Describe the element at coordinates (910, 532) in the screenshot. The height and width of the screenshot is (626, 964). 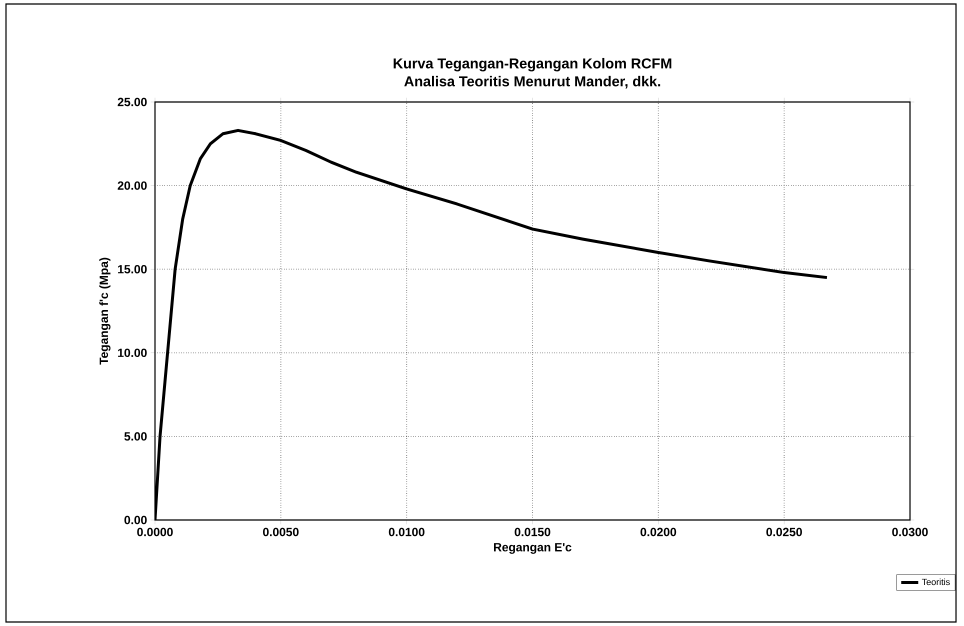
I see `x-tick-label: 0.0300` at that location.